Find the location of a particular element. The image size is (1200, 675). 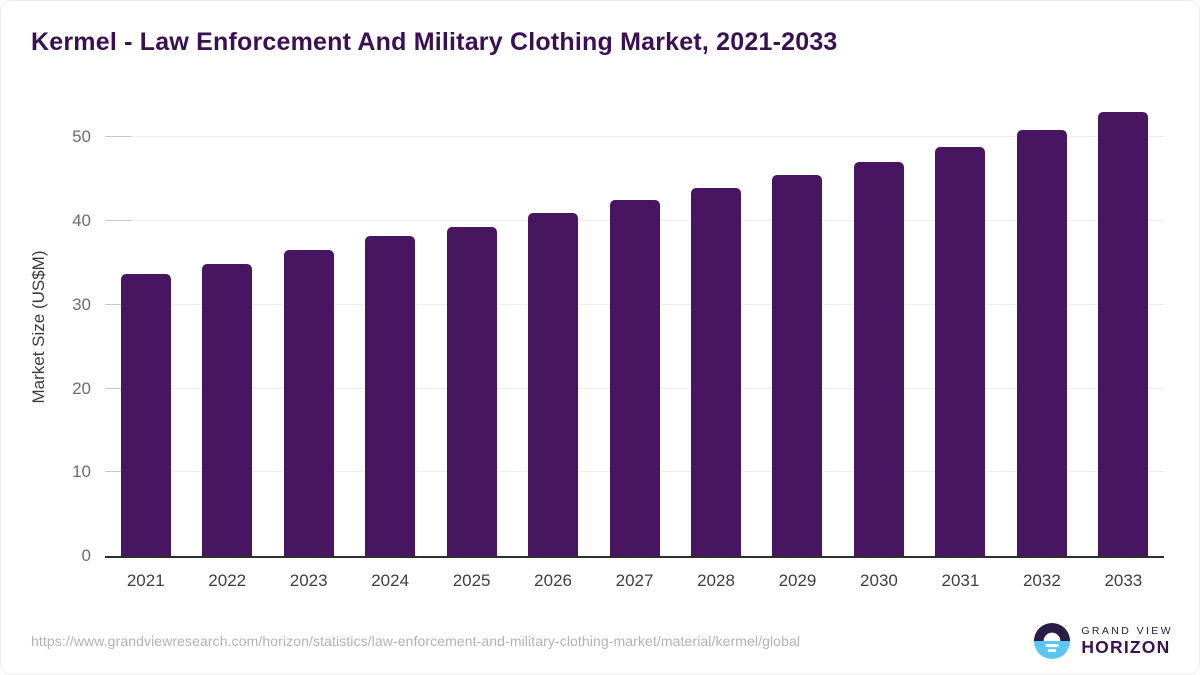

bar-column-2026 is located at coordinates (552, 331).